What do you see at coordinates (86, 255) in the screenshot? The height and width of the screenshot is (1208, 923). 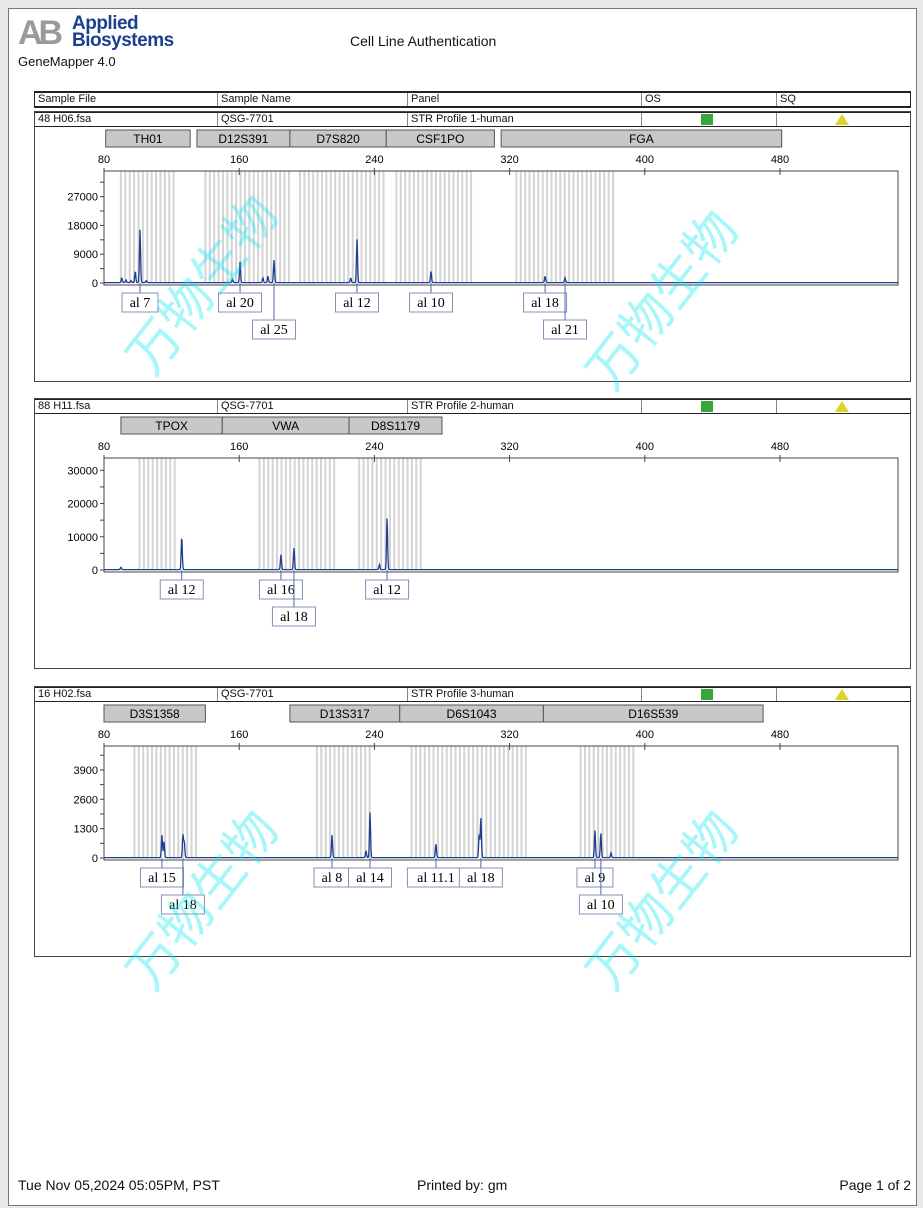 I see `y-tick-label: 9000` at bounding box center [86, 255].